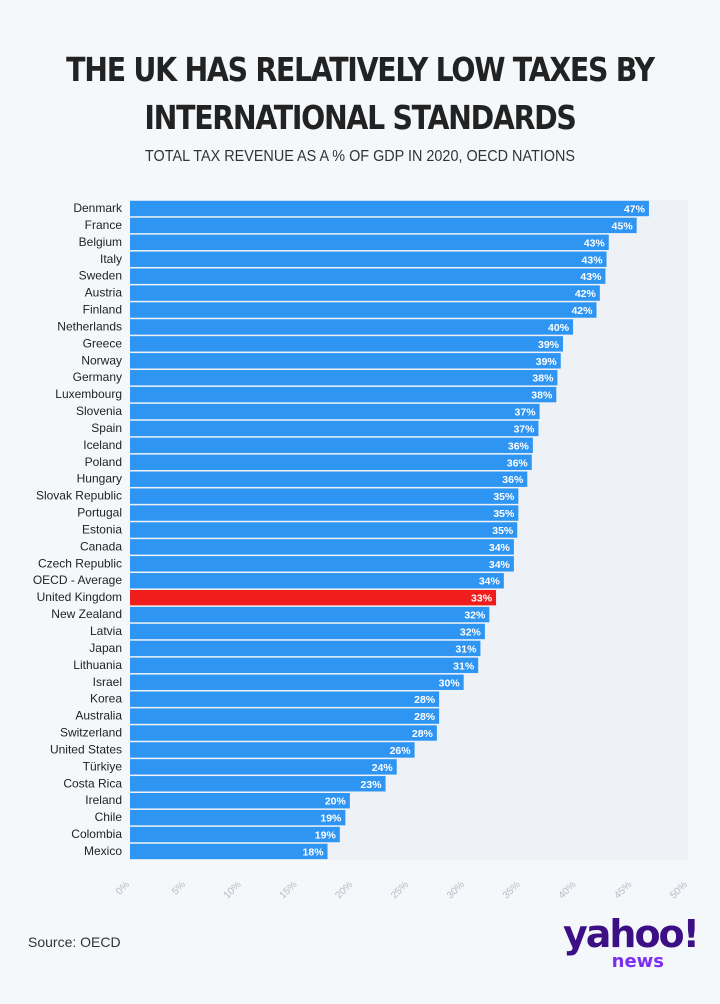 This screenshot has width=720, height=1004. I want to click on x-tick-label: 25%, so click(400, 890).